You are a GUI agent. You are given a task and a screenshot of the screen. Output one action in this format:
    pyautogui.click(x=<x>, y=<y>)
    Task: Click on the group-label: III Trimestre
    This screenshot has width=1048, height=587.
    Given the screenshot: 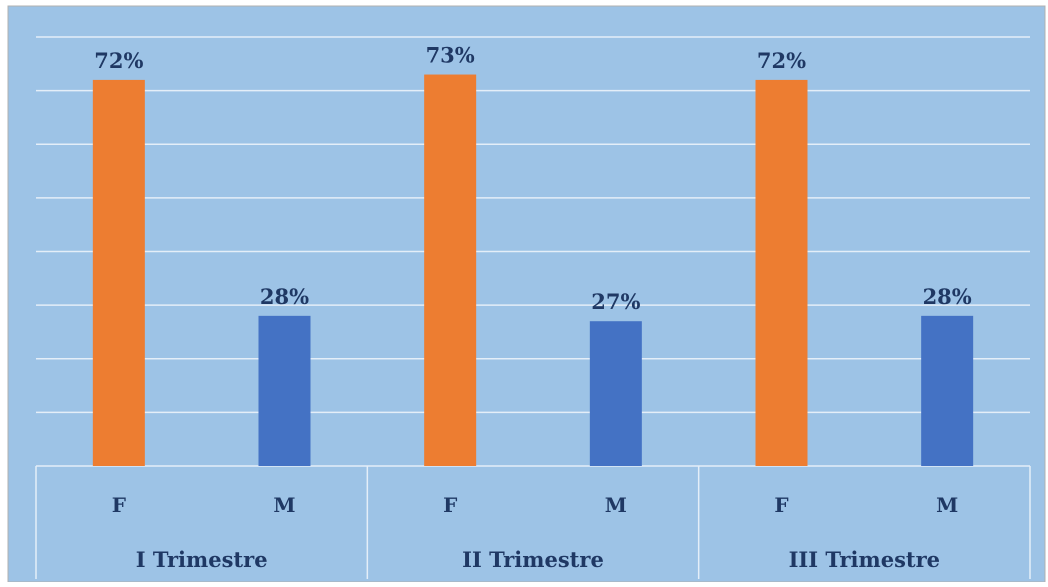 What is the action you would take?
    pyautogui.click(x=864, y=559)
    